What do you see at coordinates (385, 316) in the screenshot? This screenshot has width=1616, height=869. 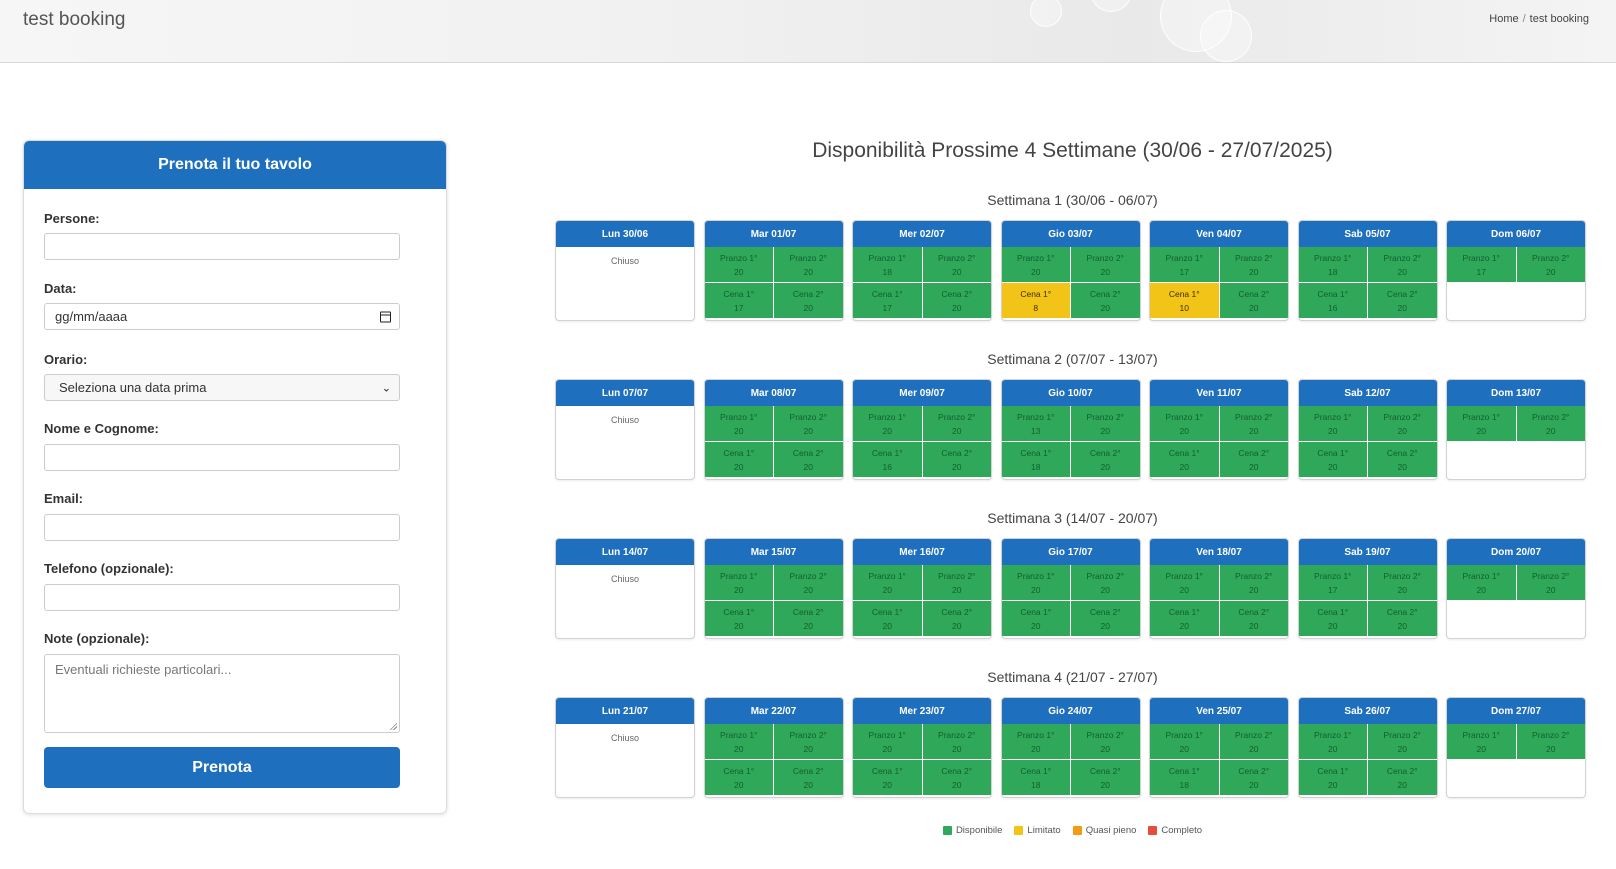 I see `calendar-icon` at bounding box center [385, 316].